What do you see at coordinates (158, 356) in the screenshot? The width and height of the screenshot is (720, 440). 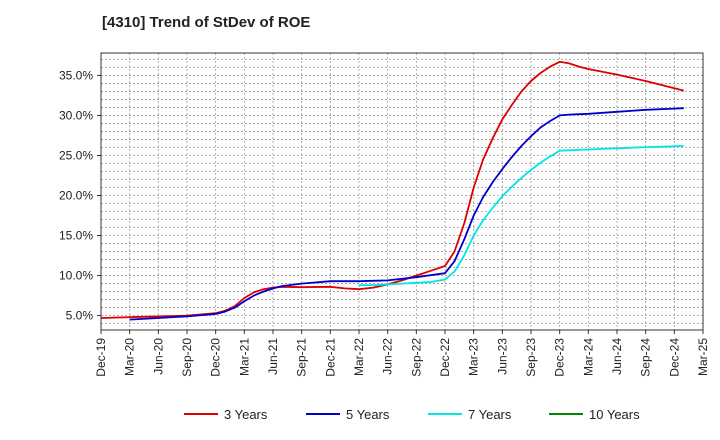 I see `x-tick-label: Jun-20` at bounding box center [158, 356].